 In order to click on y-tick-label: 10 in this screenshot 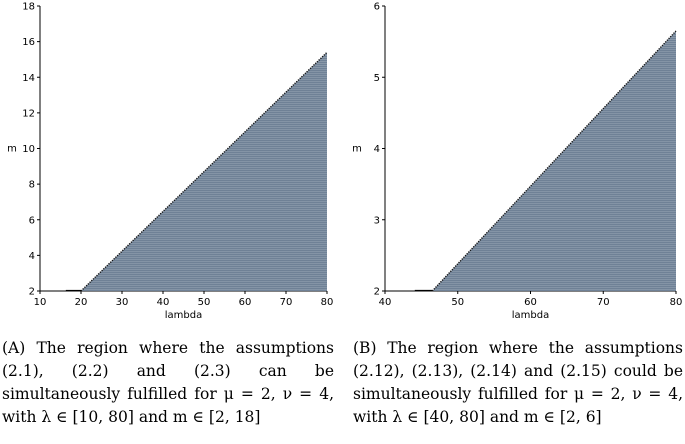, I will do `click(28, 149)`.